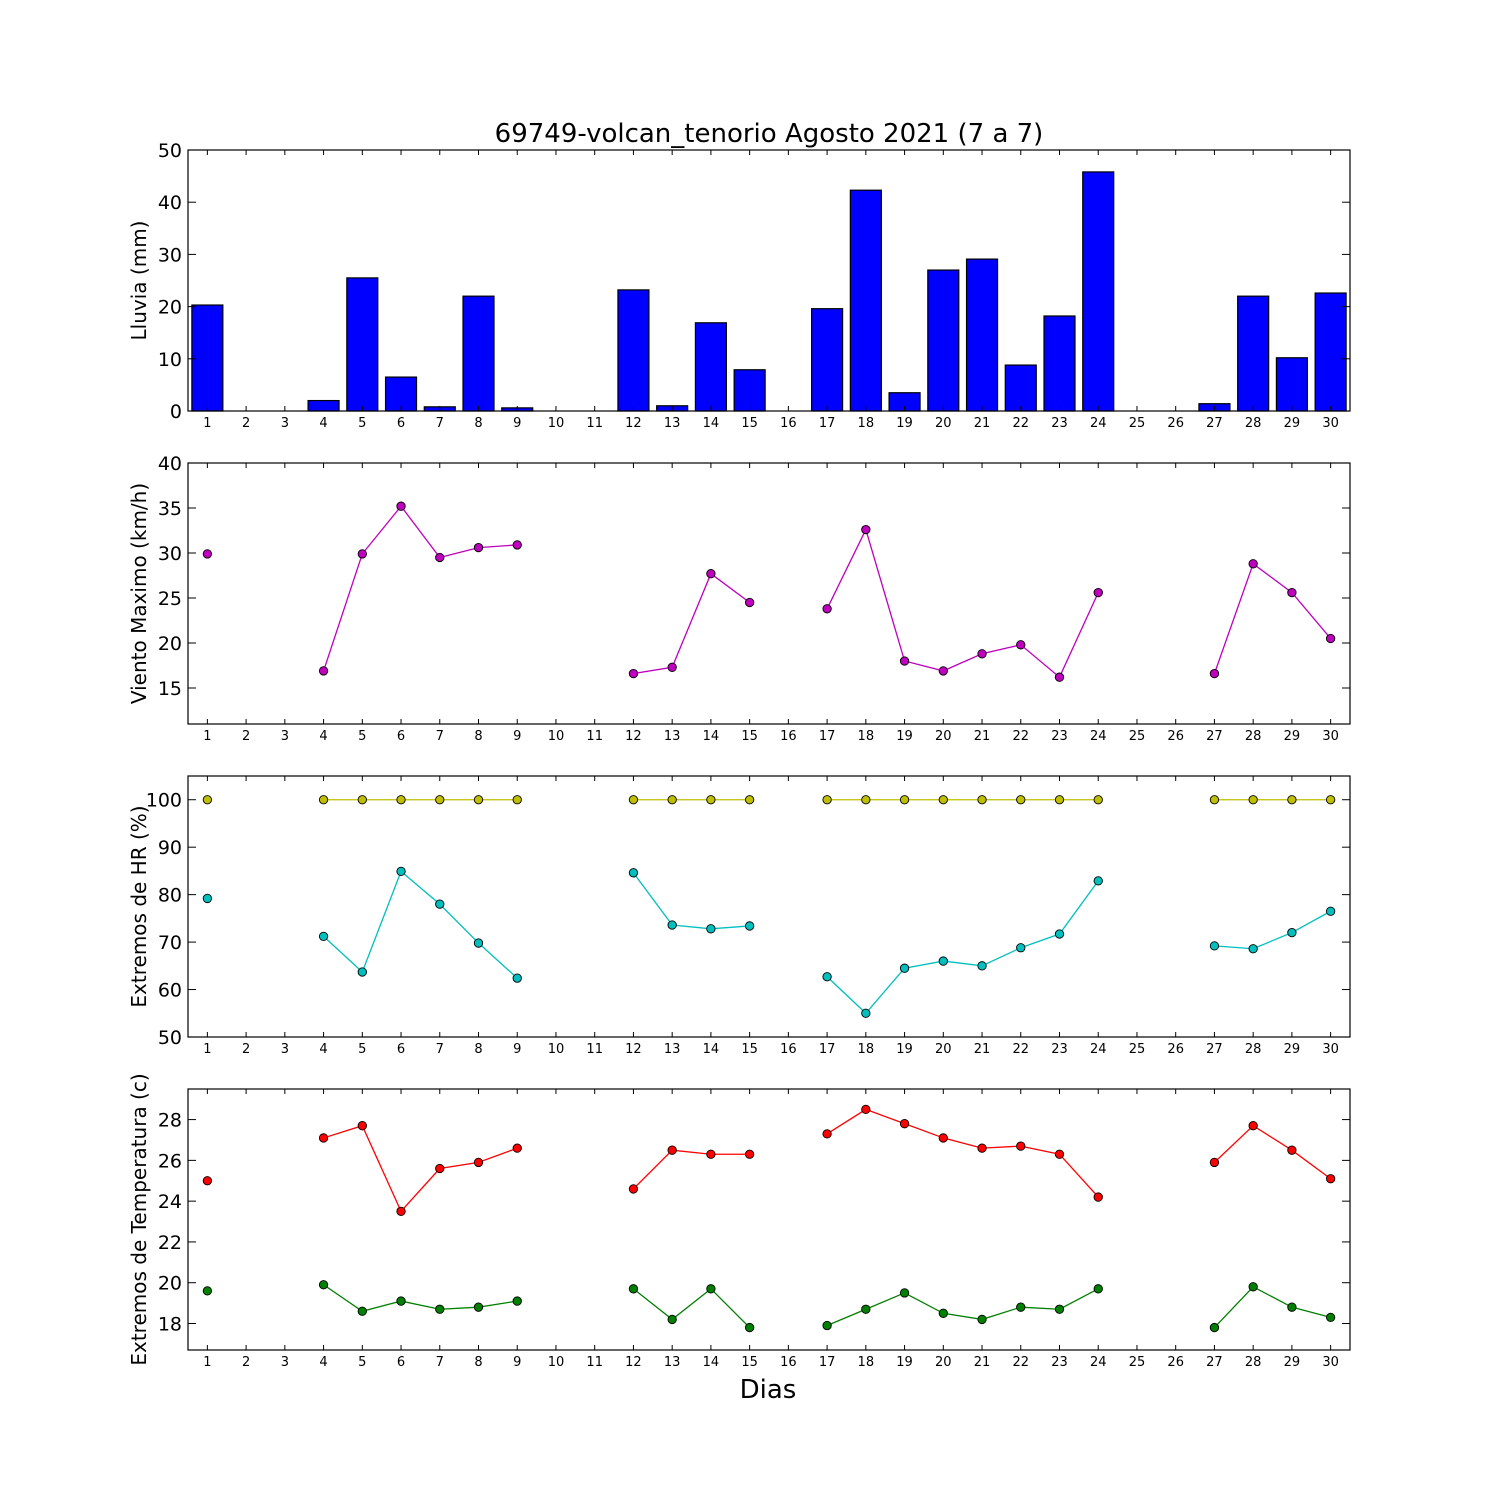 This screenshot has height=1500, width=1500. I want to click on humidity-xtick-label-2: 2, so click(246, 1049).